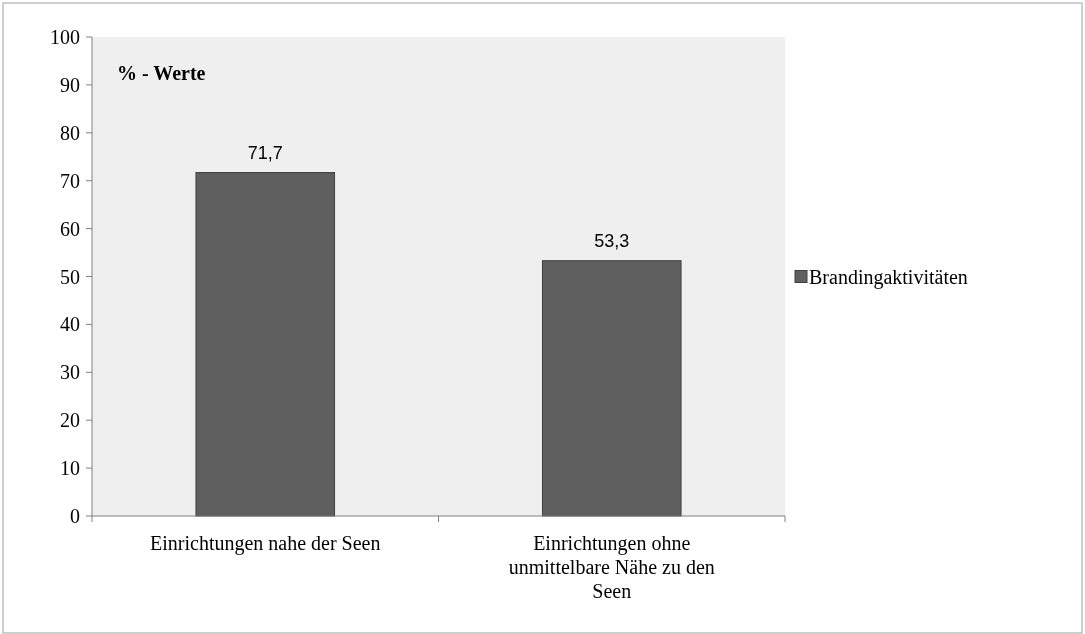 This screenshot has height=634, width=1085. What do you see at coordinates (612, 240) in the screenshot?
I see `text: 53,3` at bounding box center [612, 240].